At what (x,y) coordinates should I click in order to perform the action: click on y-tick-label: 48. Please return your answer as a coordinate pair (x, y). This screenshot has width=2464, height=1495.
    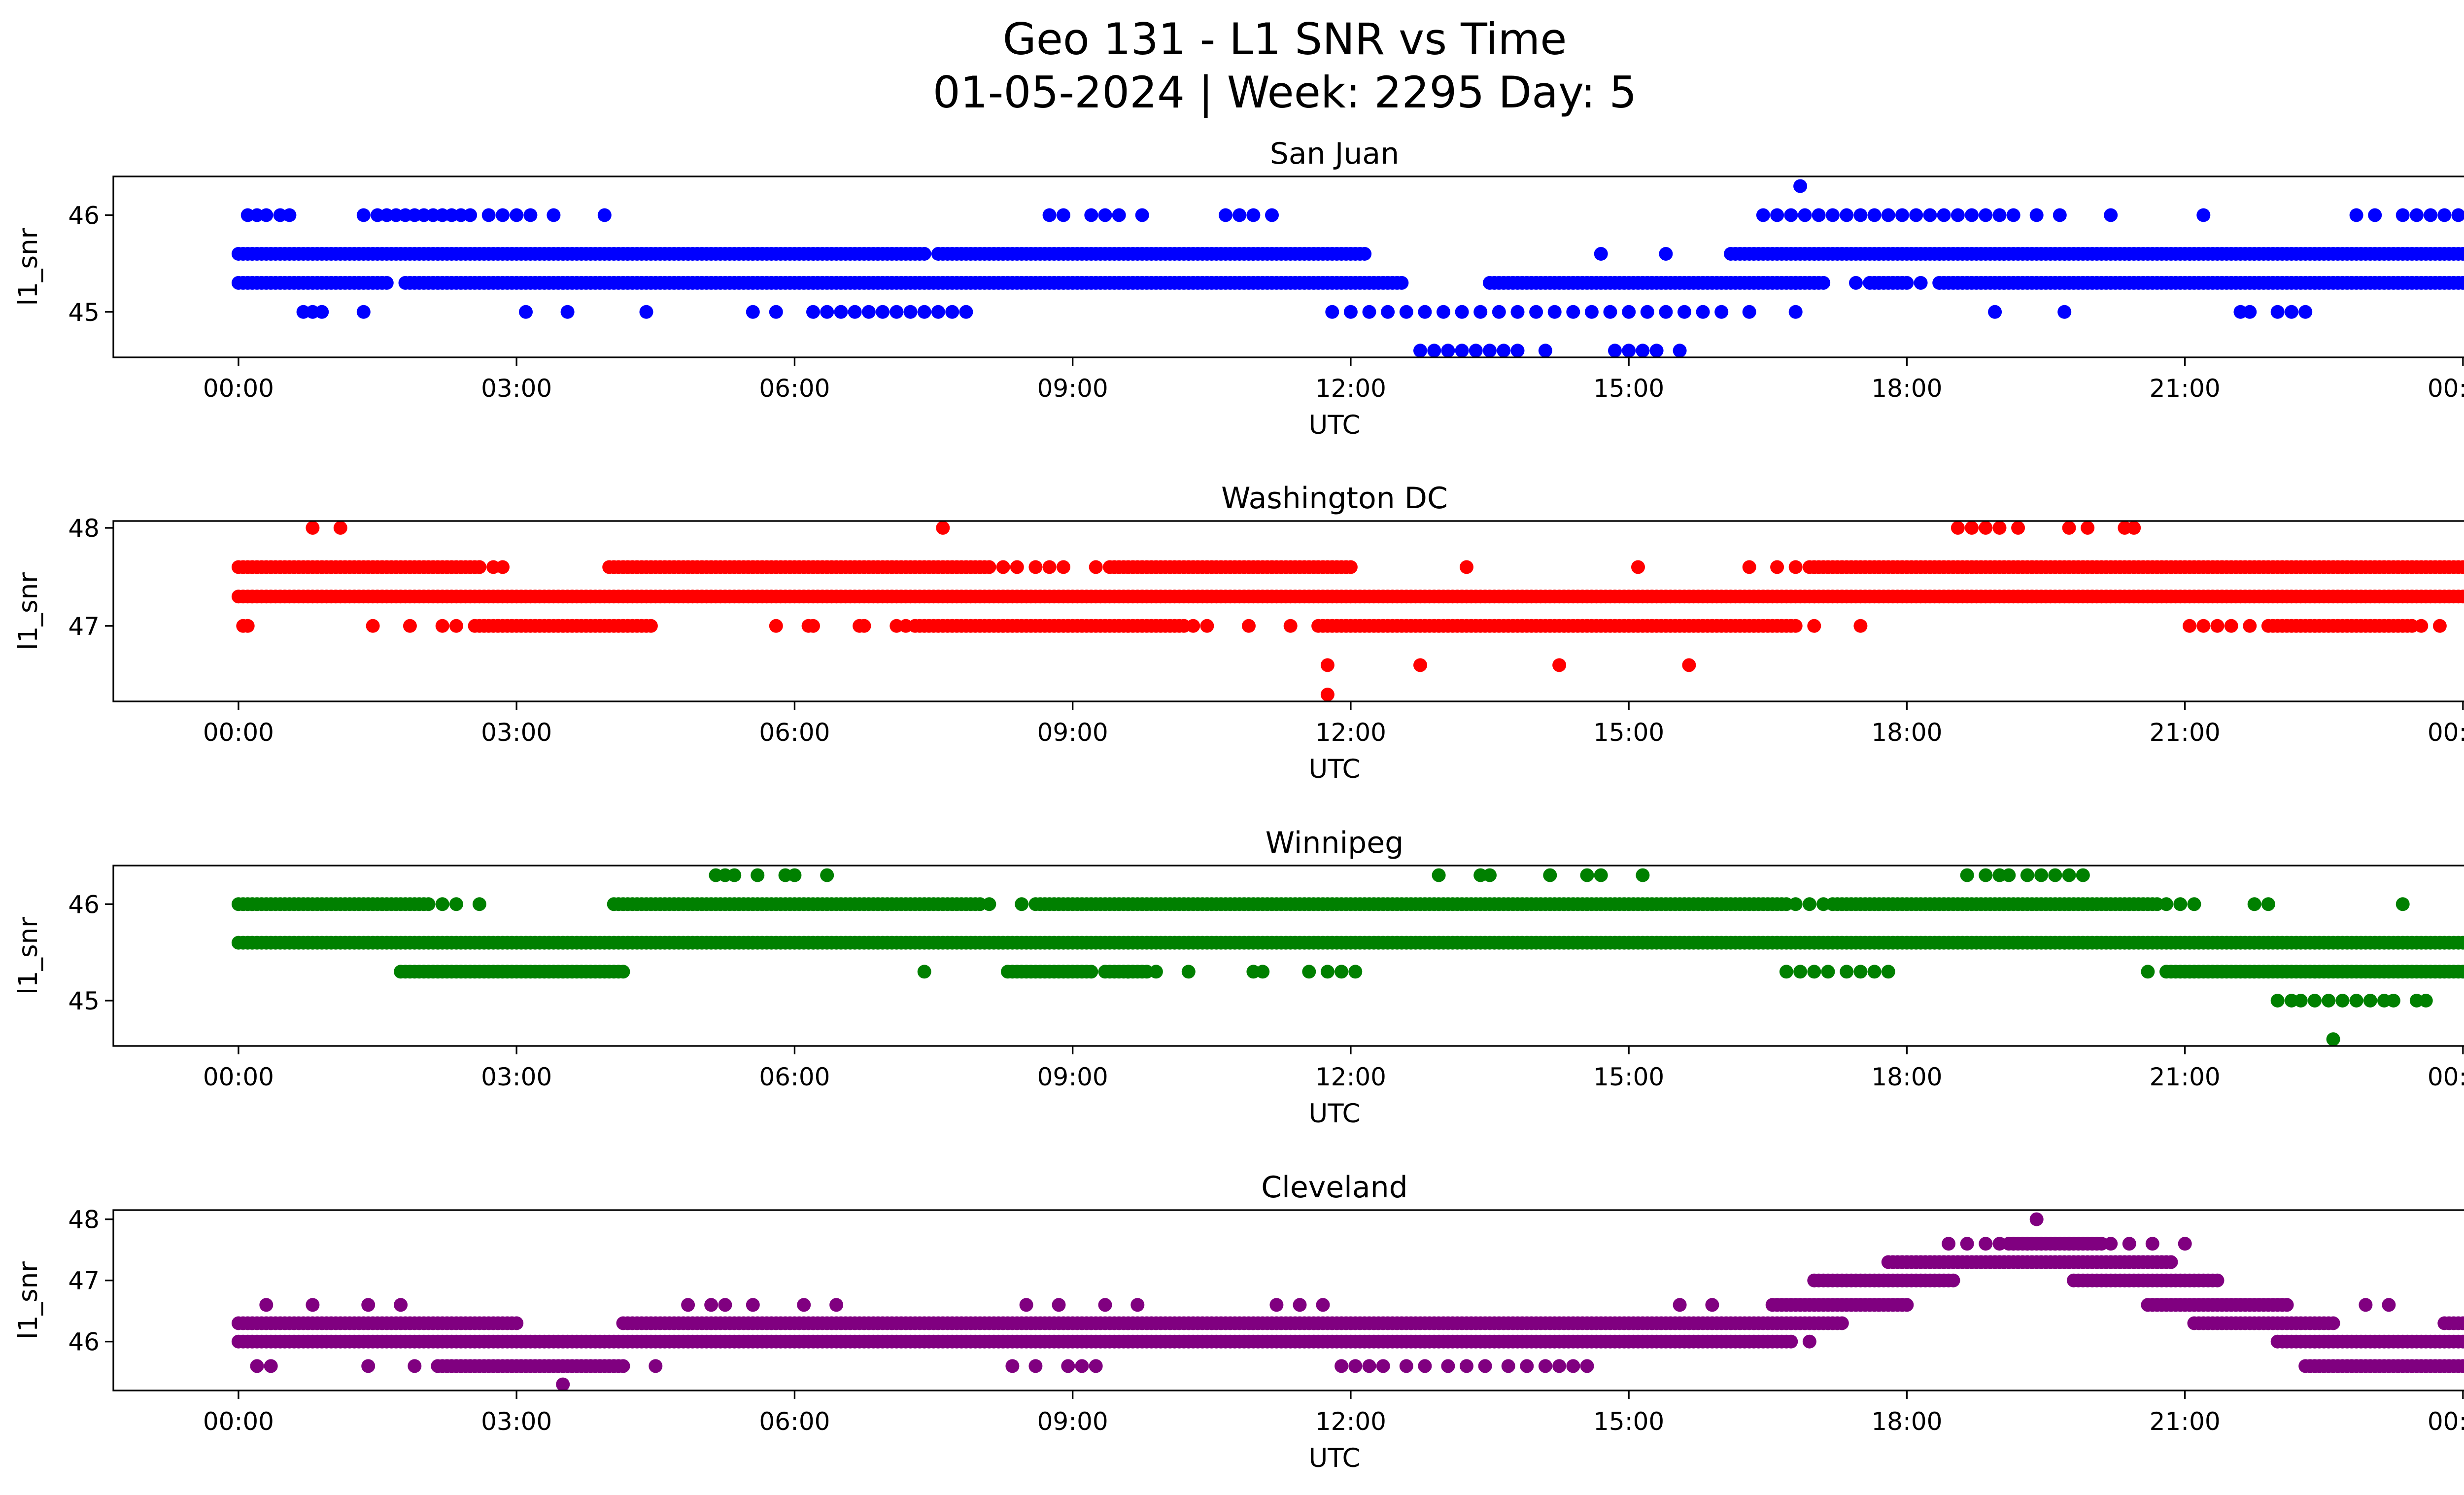
    Looking at the image, I should click on (84, 1220).